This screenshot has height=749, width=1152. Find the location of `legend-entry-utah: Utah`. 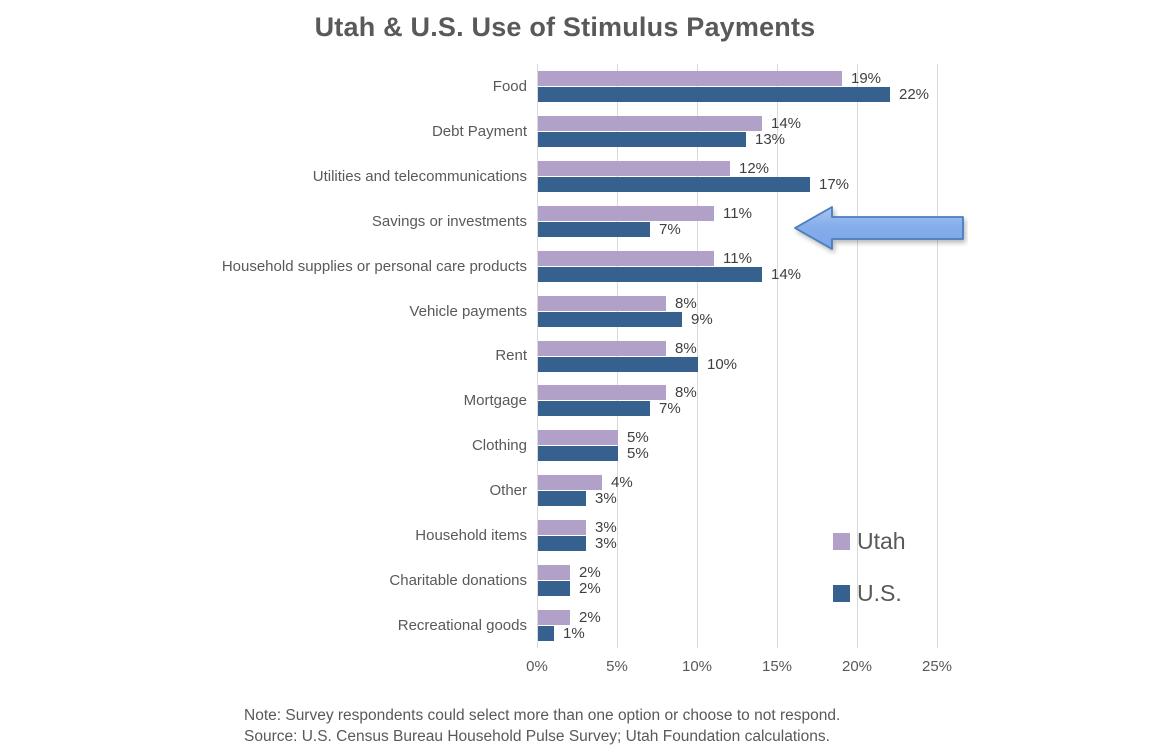

legend-entry-utah: Utah is located at coordinates (869, 541).